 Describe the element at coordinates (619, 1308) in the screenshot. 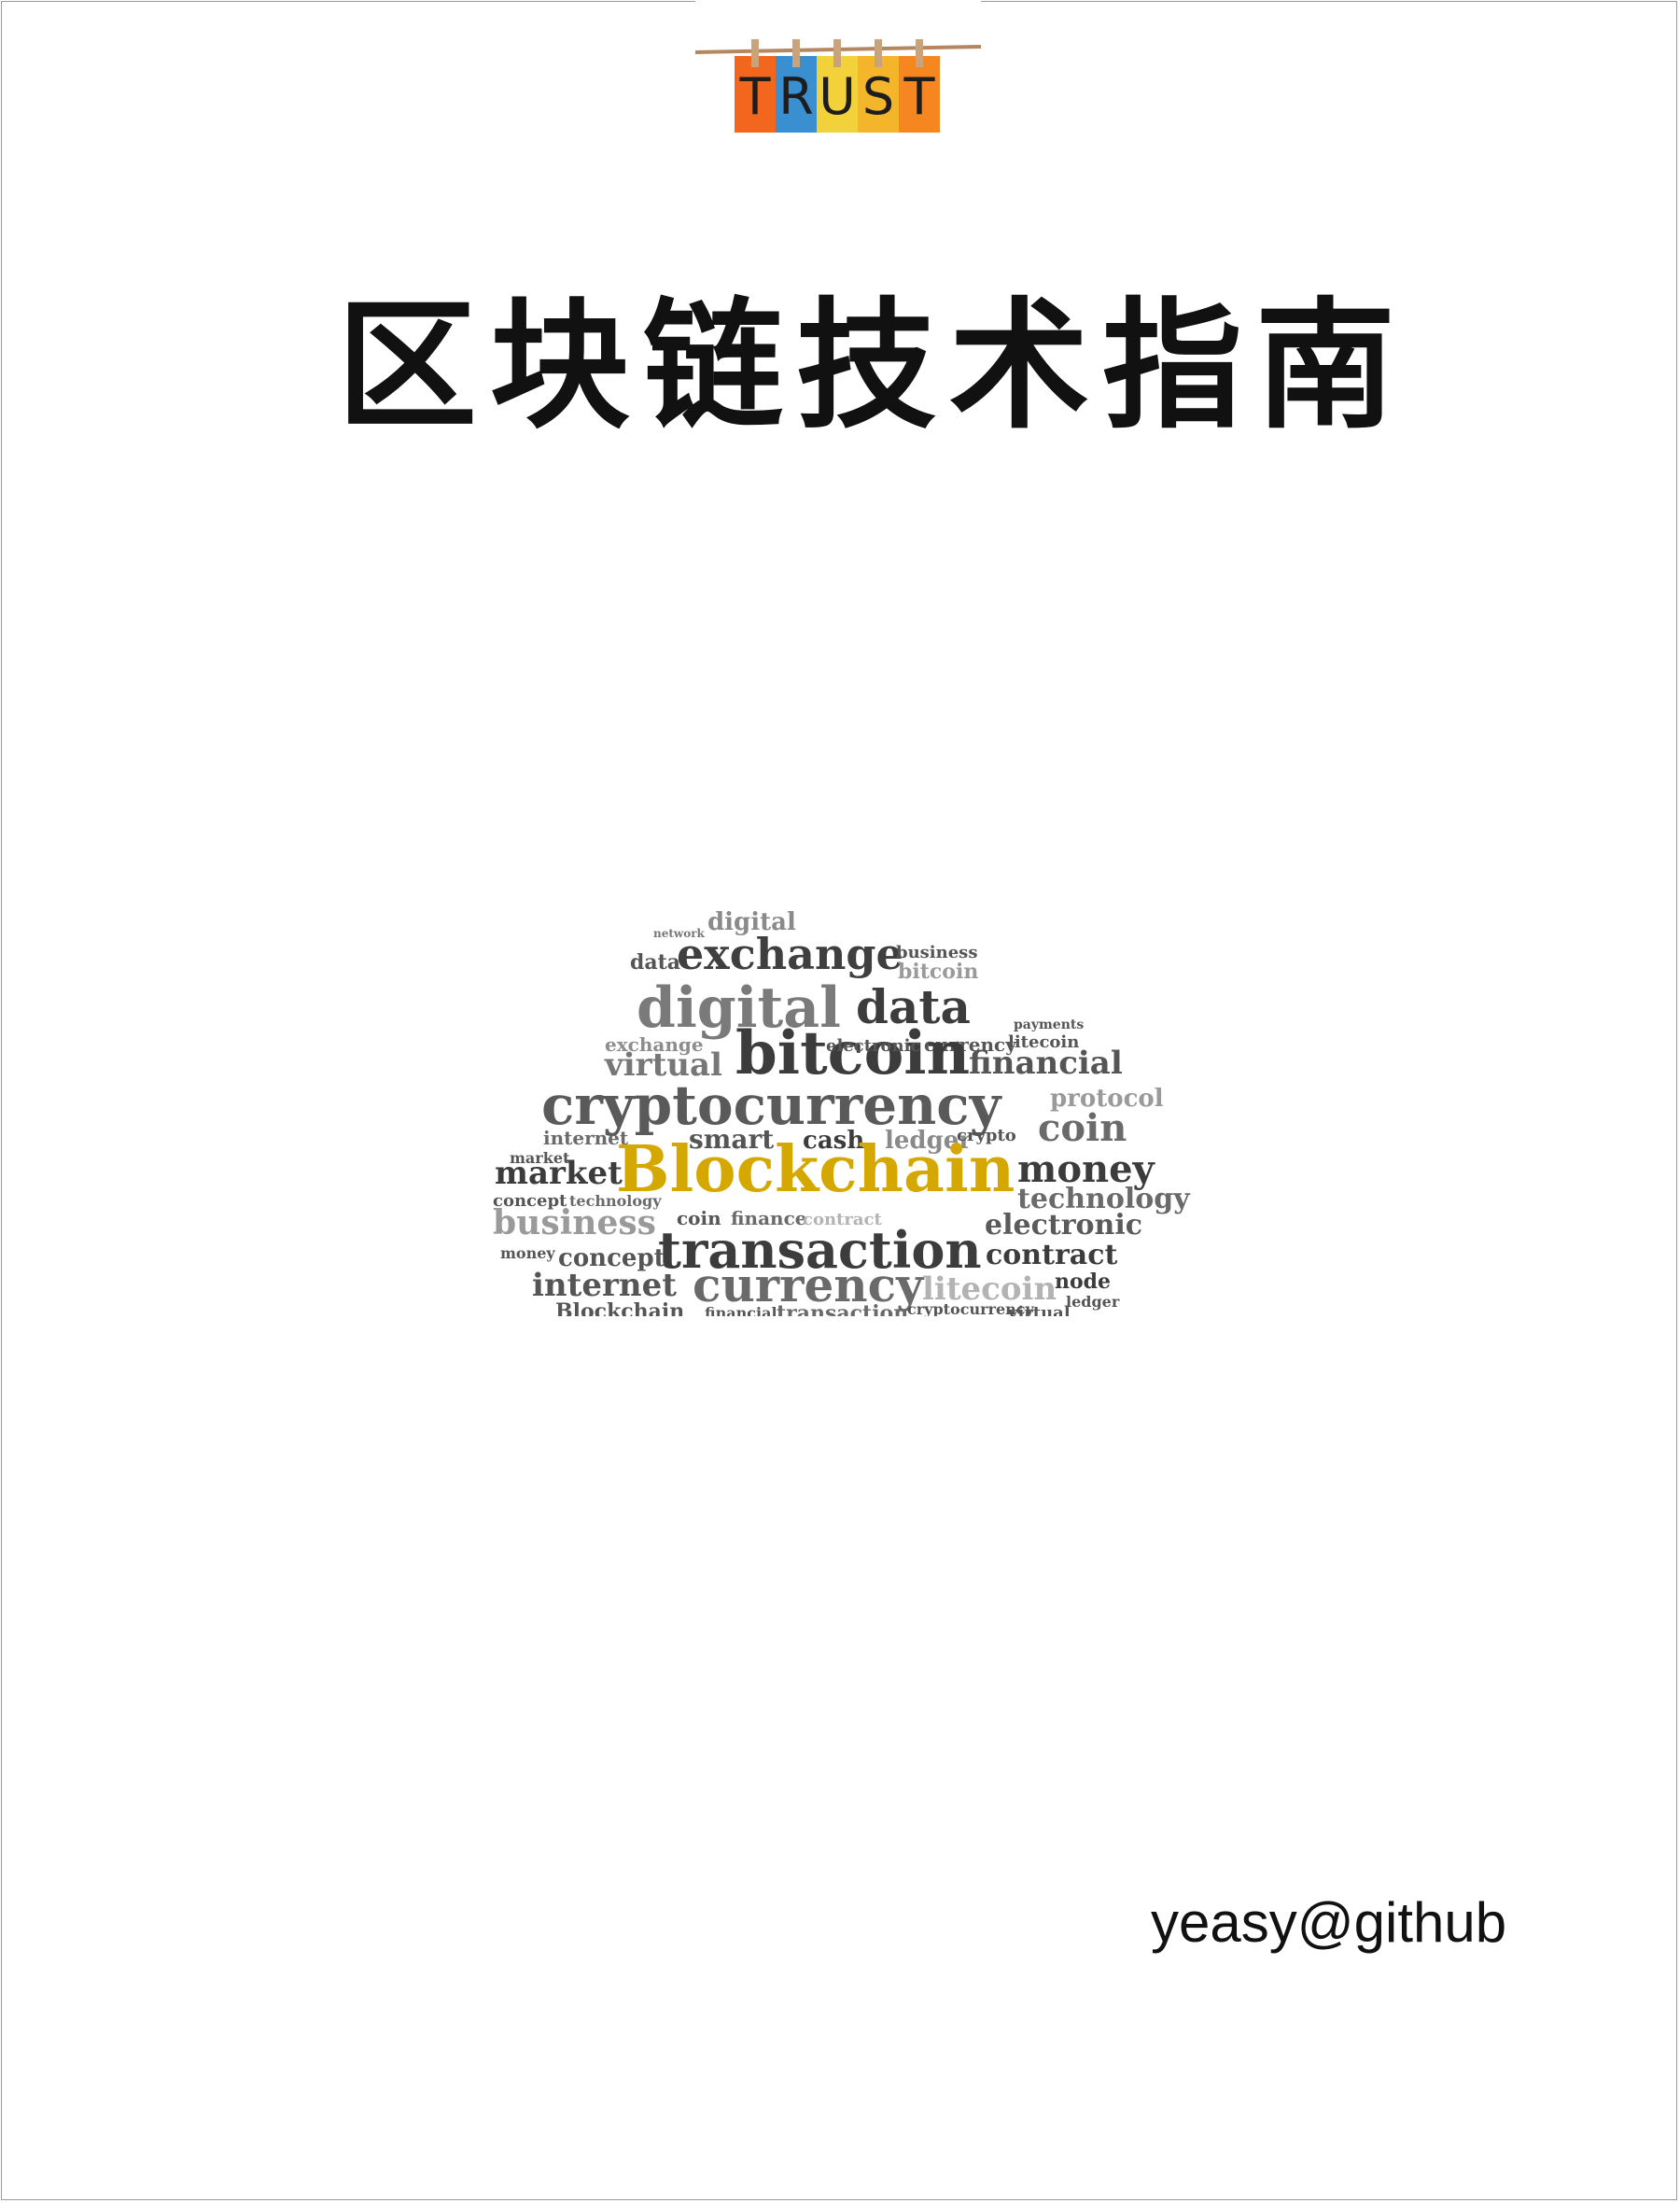

I see `cloud-word: Blockchain` at that location.